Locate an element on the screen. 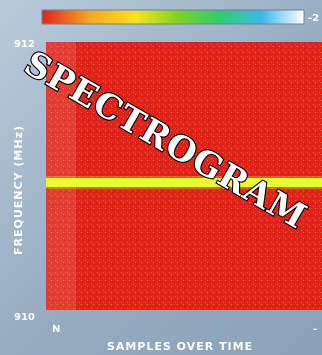 The width and height of the screenshot is (322, 355). x-tick-label: N is located at coordinates (56, 329).